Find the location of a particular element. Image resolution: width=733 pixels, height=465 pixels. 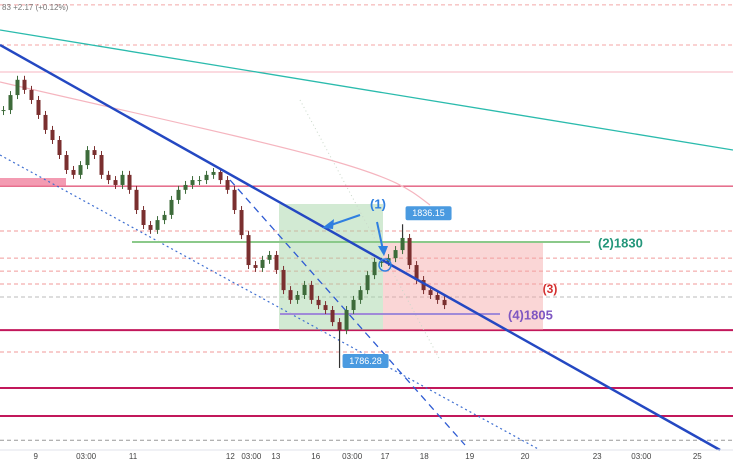

x-tick-label: 13 is located at coordinates (275, 456).